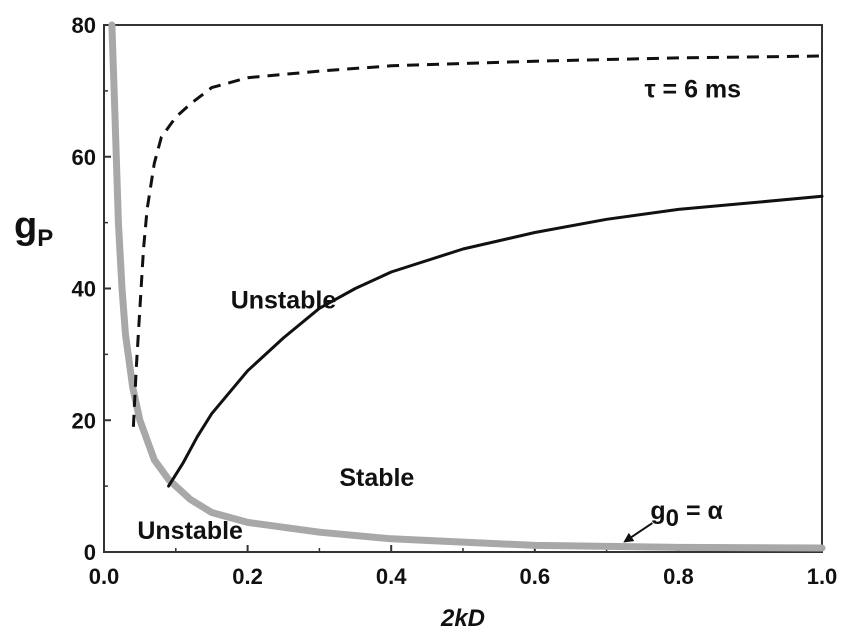 This screenshot has width=842, height=634. What do you see at coordinates (84, 157) in the screenshot?
I see `y-tick-label: 60` at bounding box center [84, 157].